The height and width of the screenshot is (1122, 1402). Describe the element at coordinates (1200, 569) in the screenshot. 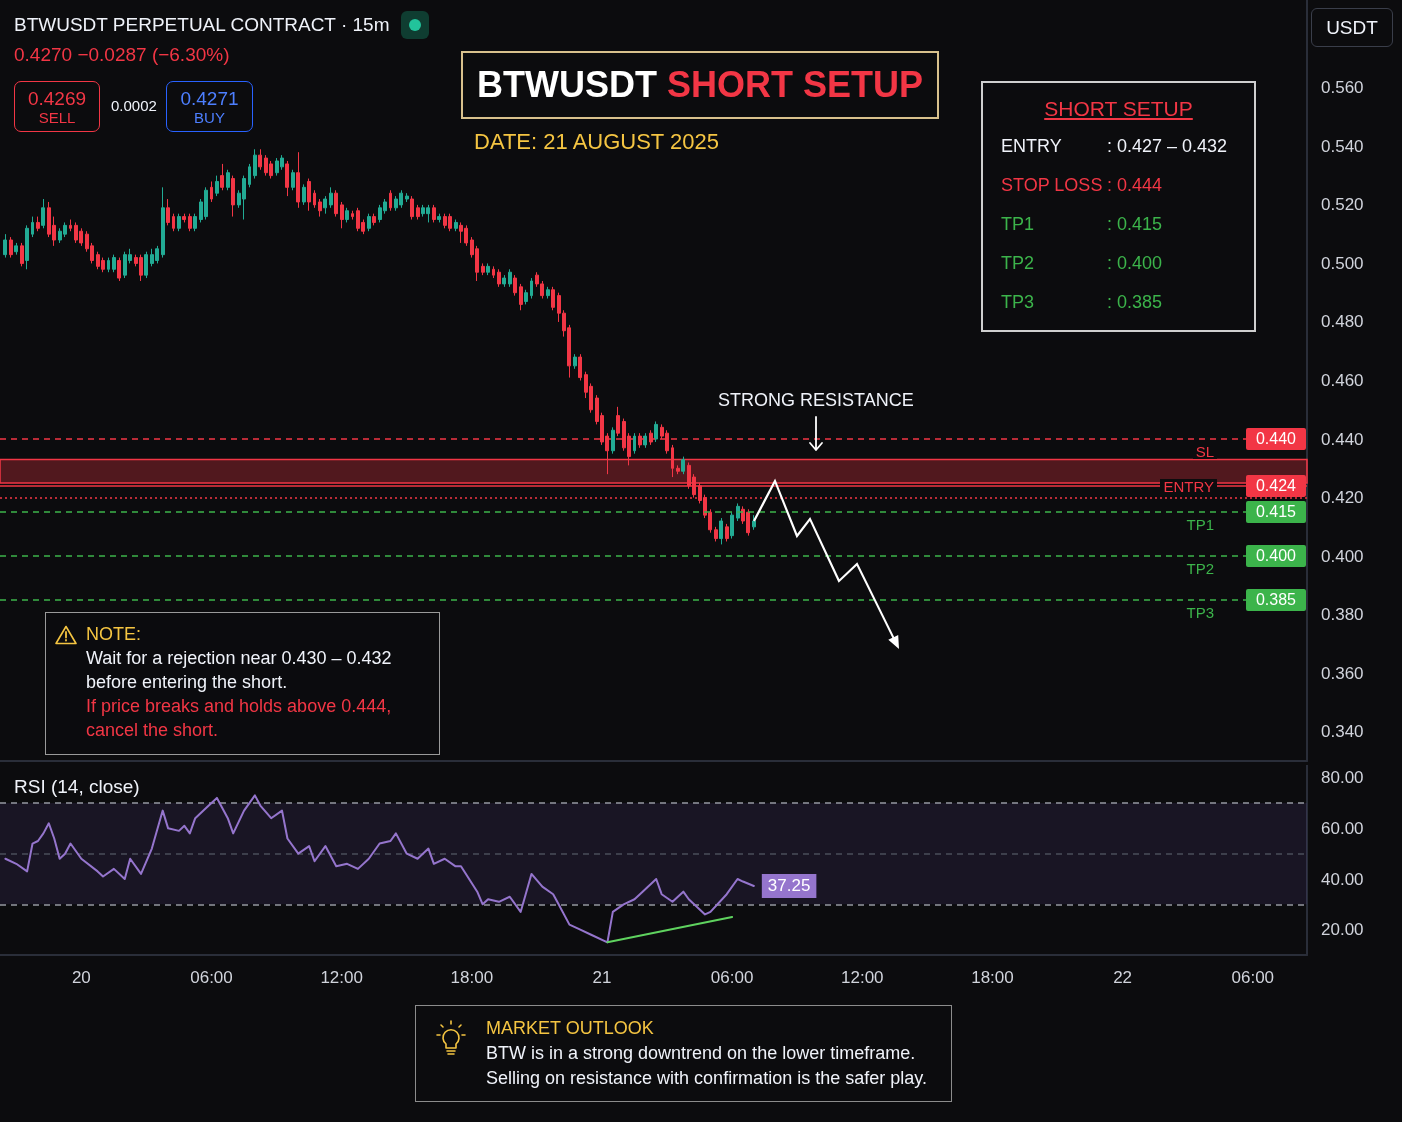

I see `ref-line-label: TP2` at that location.